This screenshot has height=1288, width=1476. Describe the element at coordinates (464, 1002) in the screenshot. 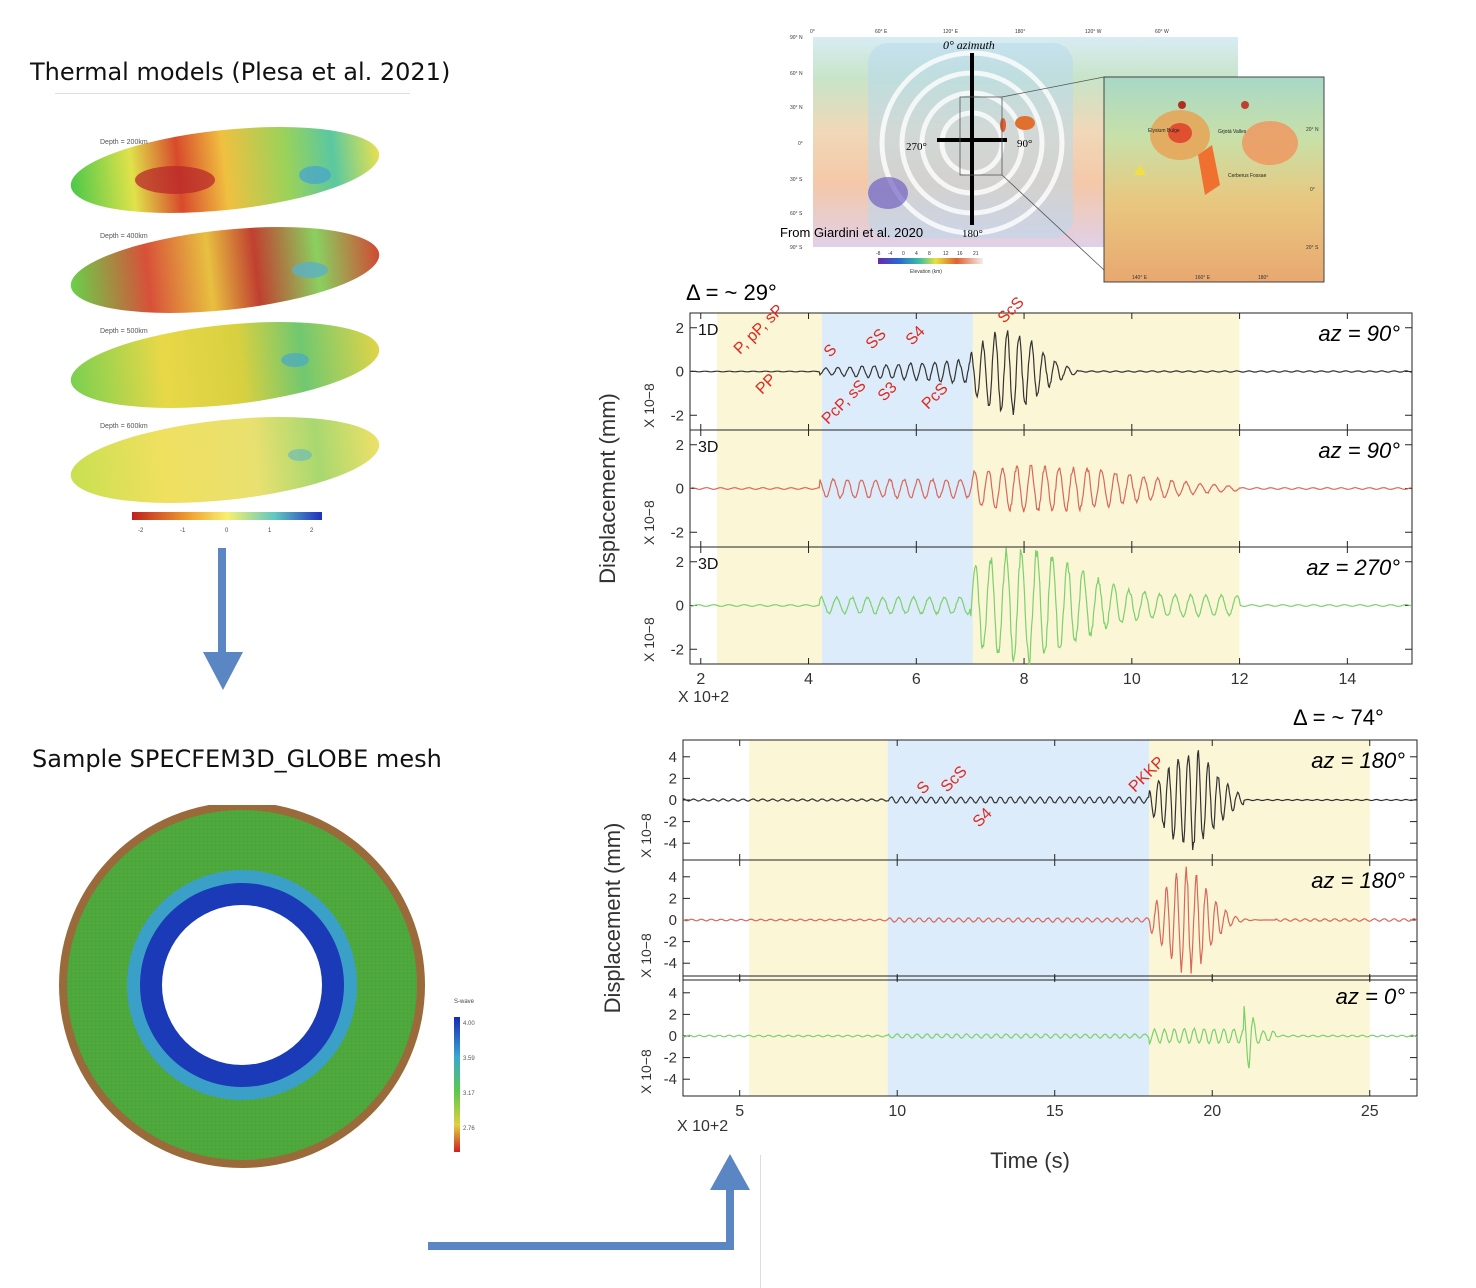

I see `mesh-legend-title: S-wave` at that location.